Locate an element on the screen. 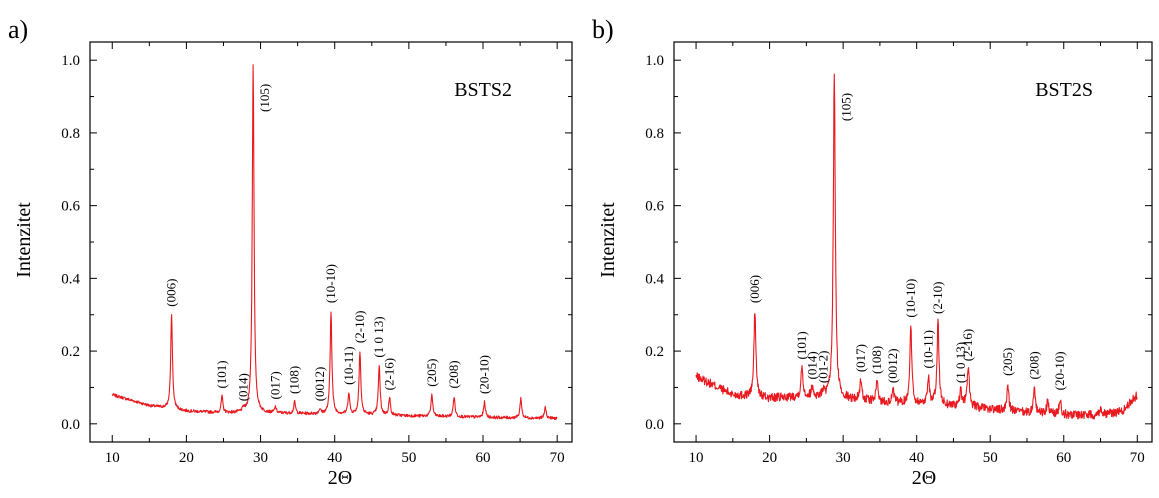 Image resolution: width=1159 pixels, height=498 pixels. y-tick-label-a: 0.2 is located at coordinates (70, 352).